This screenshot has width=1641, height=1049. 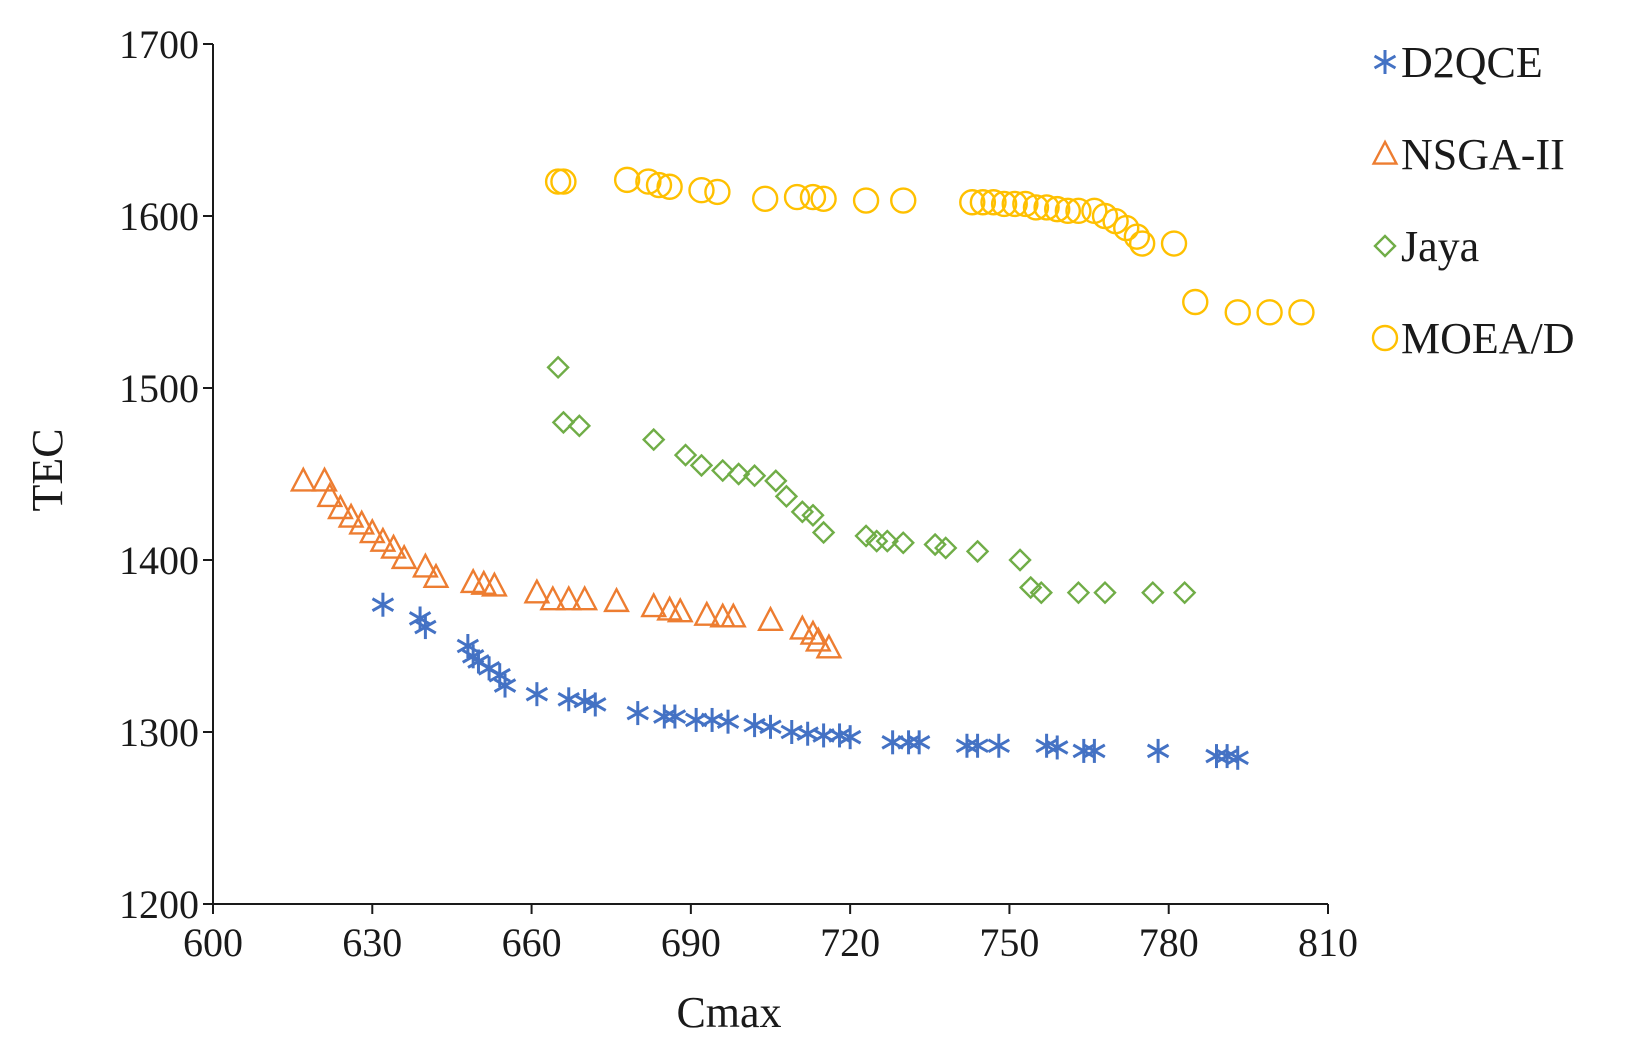 I want to click on legend-item: Jaya, so click(x=1426, y=246).